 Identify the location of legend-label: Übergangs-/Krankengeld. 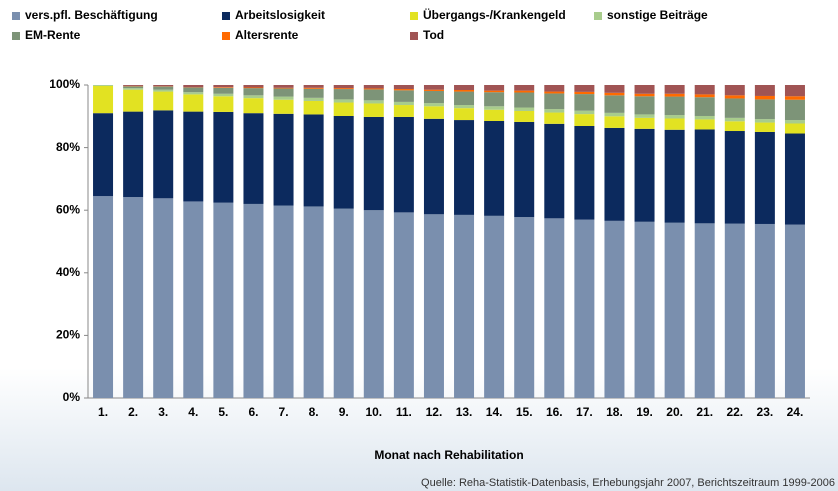
(494, 14).